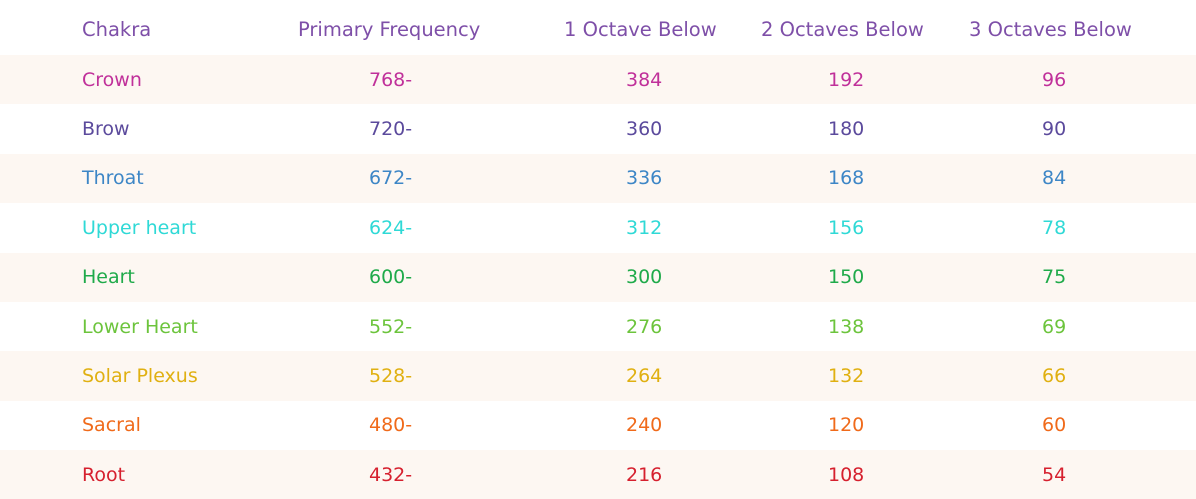 The width and height of the screenshot is (1196, 499). I want to click on header-1-octave-below: 1 Octave Below, so click(640, 29).